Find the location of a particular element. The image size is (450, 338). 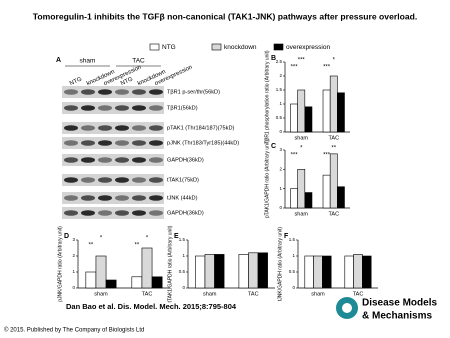

logo-icon-inner is located at coordinates (347, 308).